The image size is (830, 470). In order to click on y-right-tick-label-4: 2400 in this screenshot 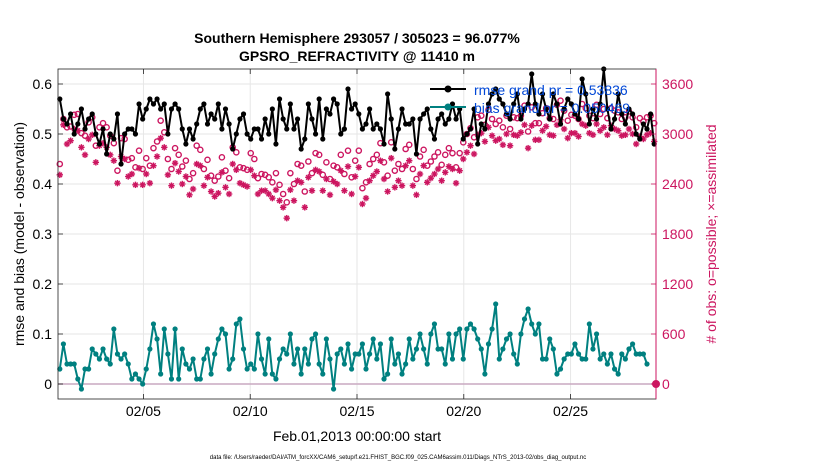, I will do `click(677, 184)`.